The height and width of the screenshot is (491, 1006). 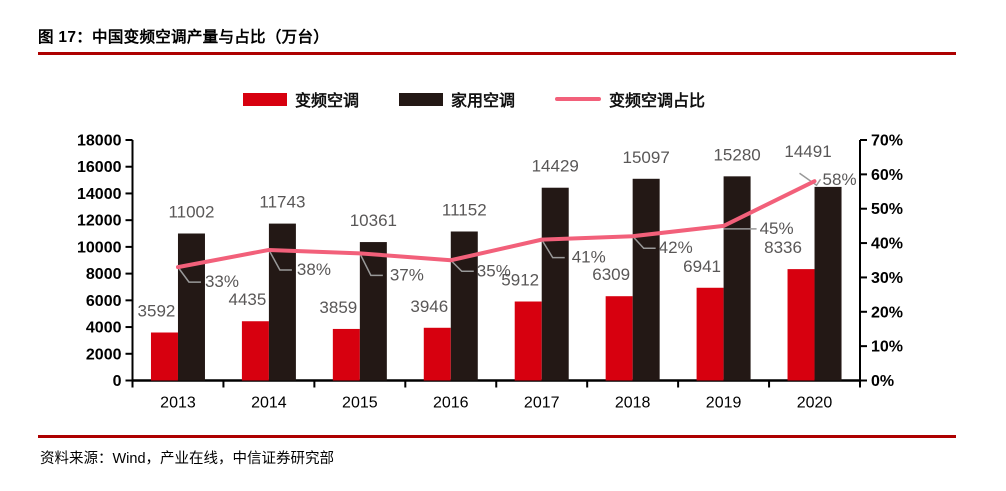 I want to click on left-axis-tick-label: 6000, so click(x=104, y=301).